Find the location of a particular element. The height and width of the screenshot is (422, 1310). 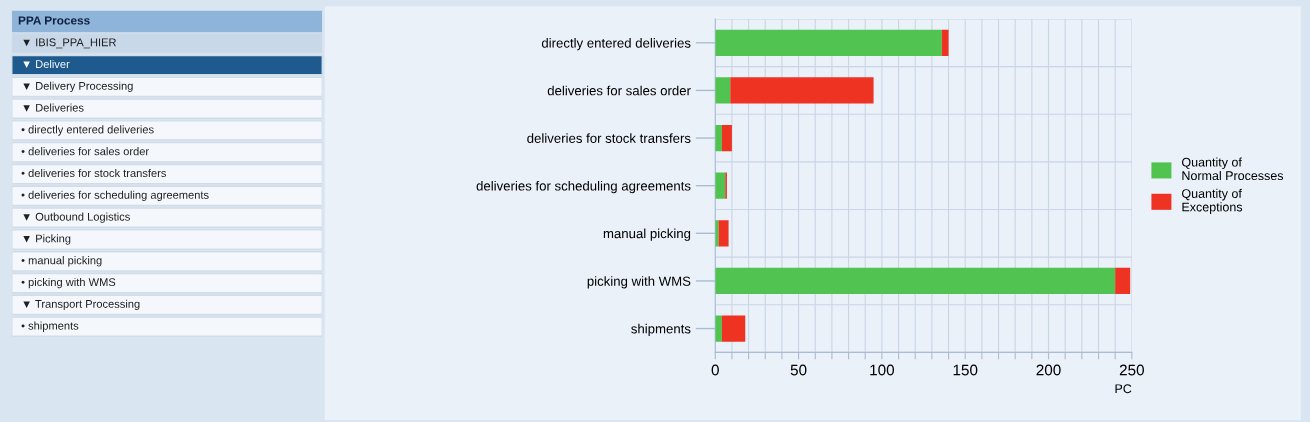

text: PPA Process is located at coordinates (54, 20).